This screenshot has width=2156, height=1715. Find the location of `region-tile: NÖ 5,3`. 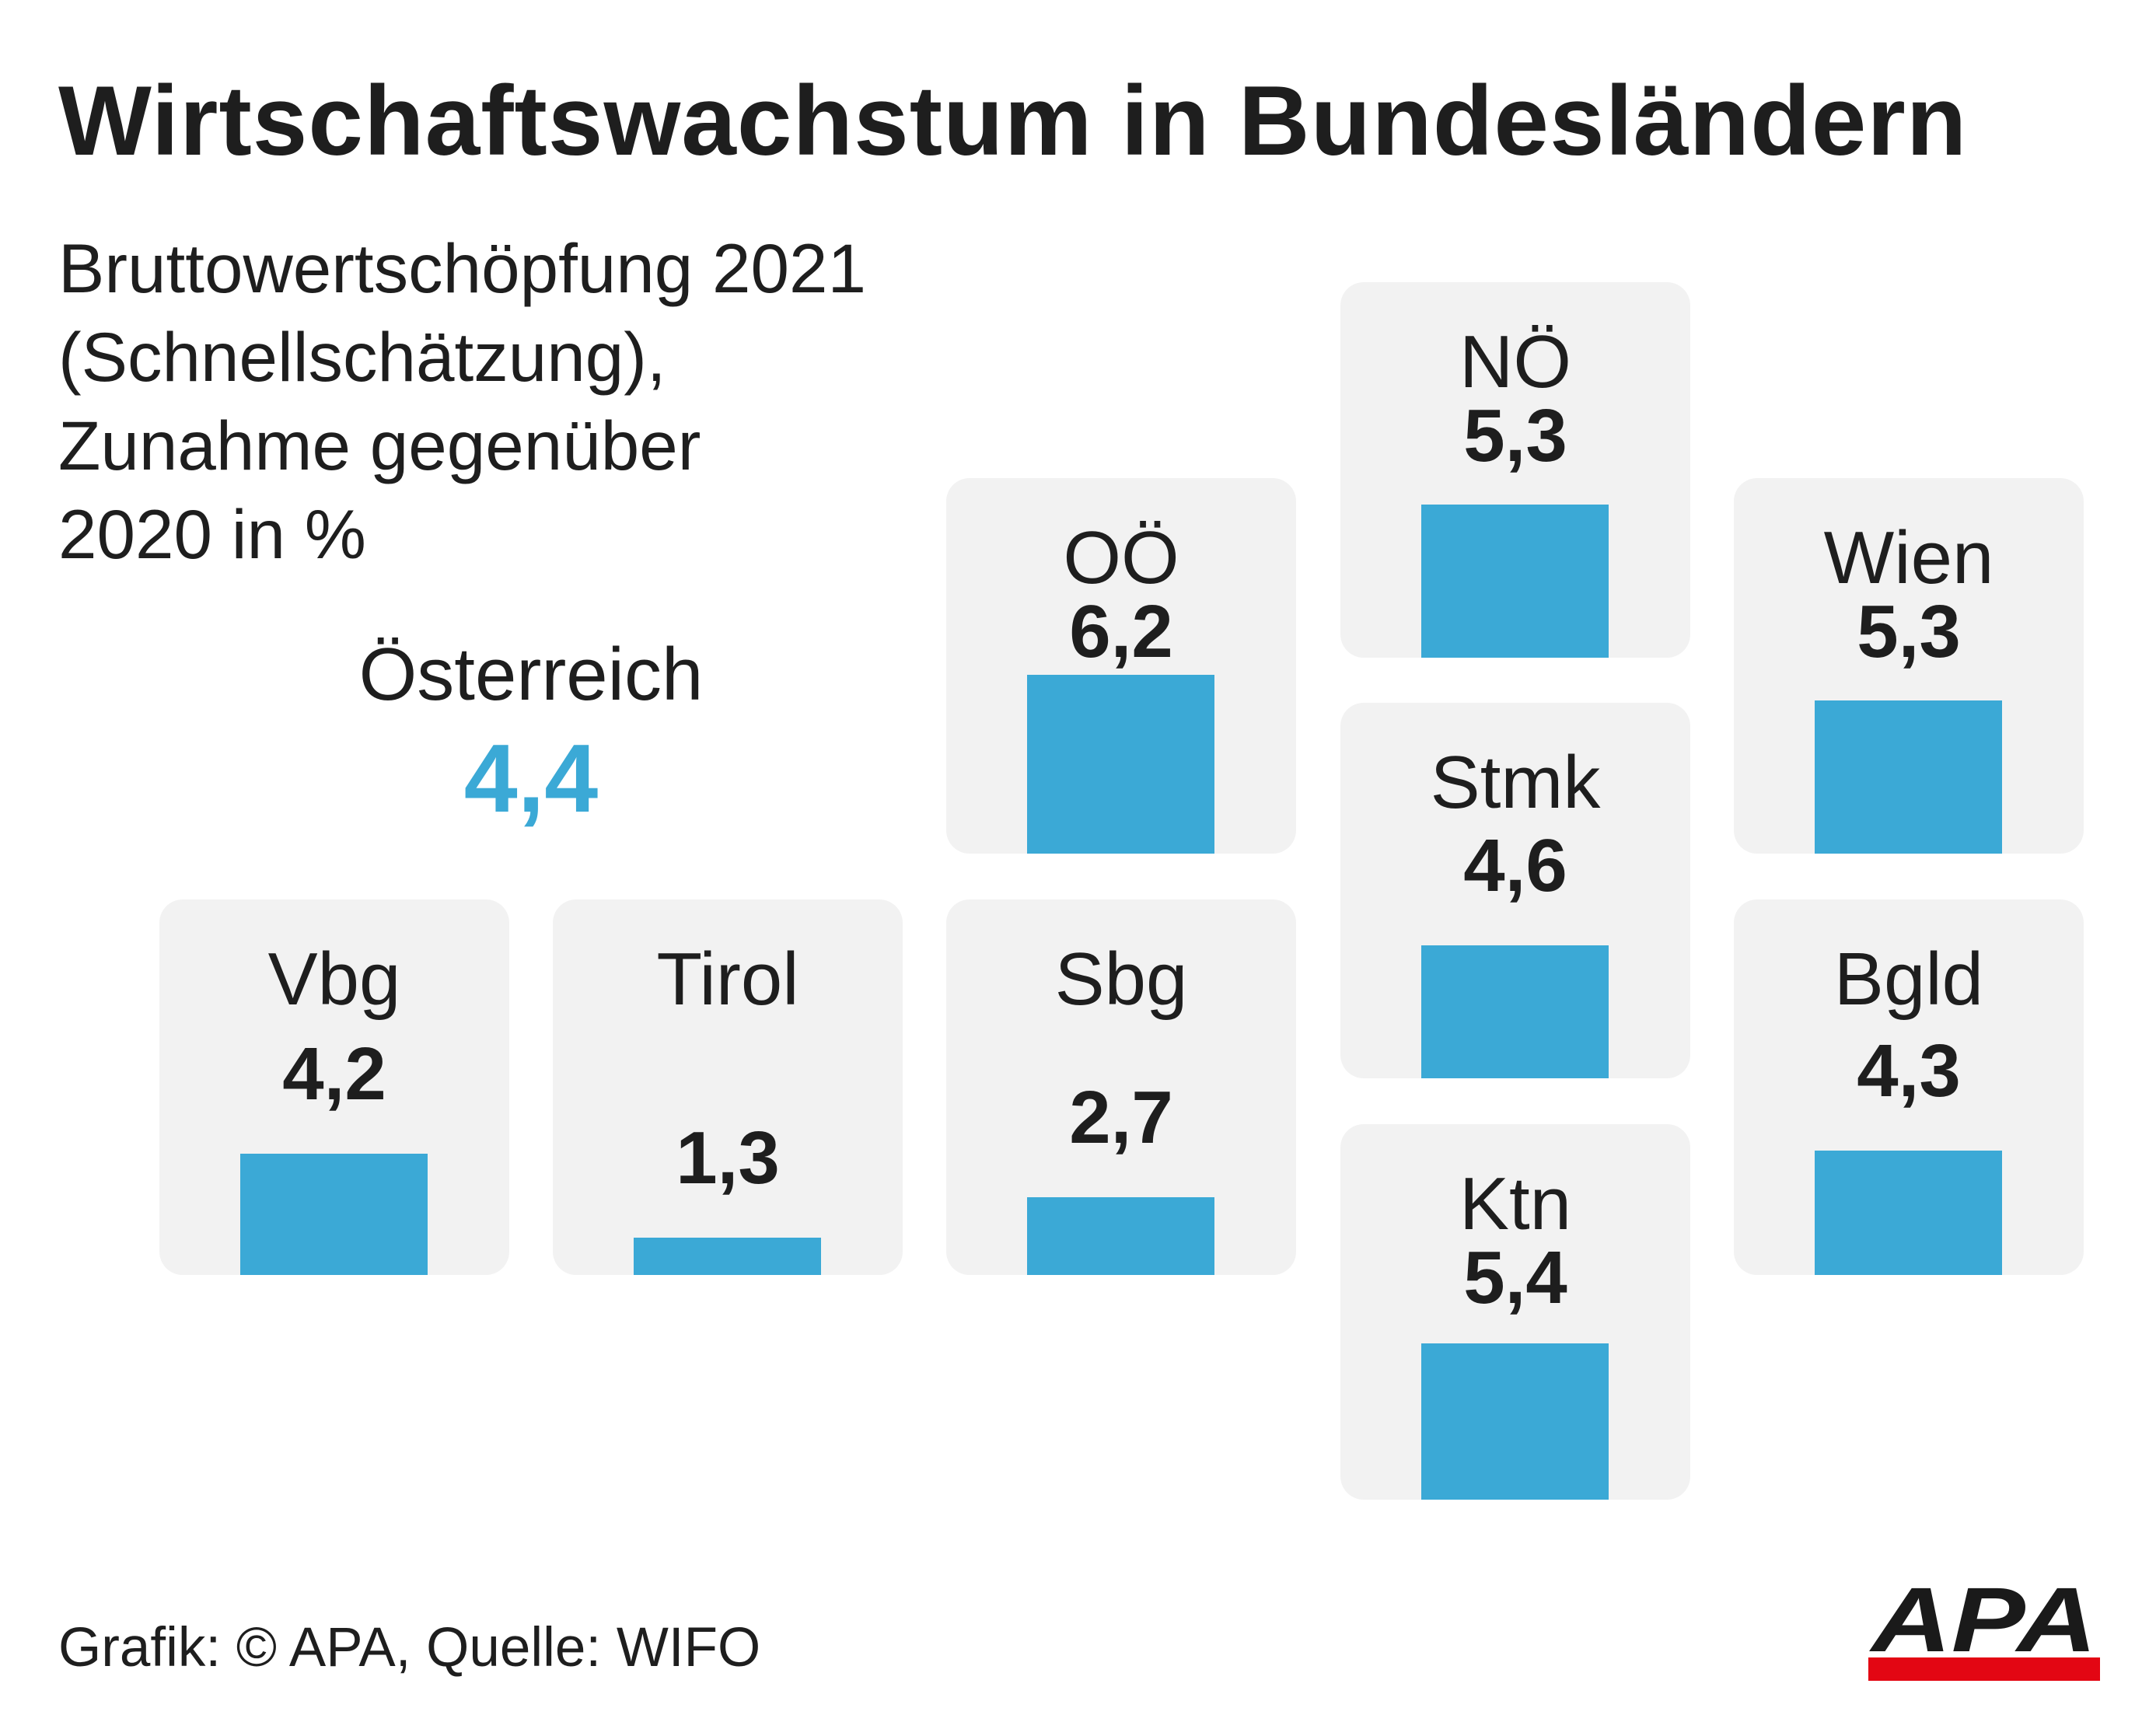

region-tile: NÖ 5,3 is located at coordinates (1515, 470).